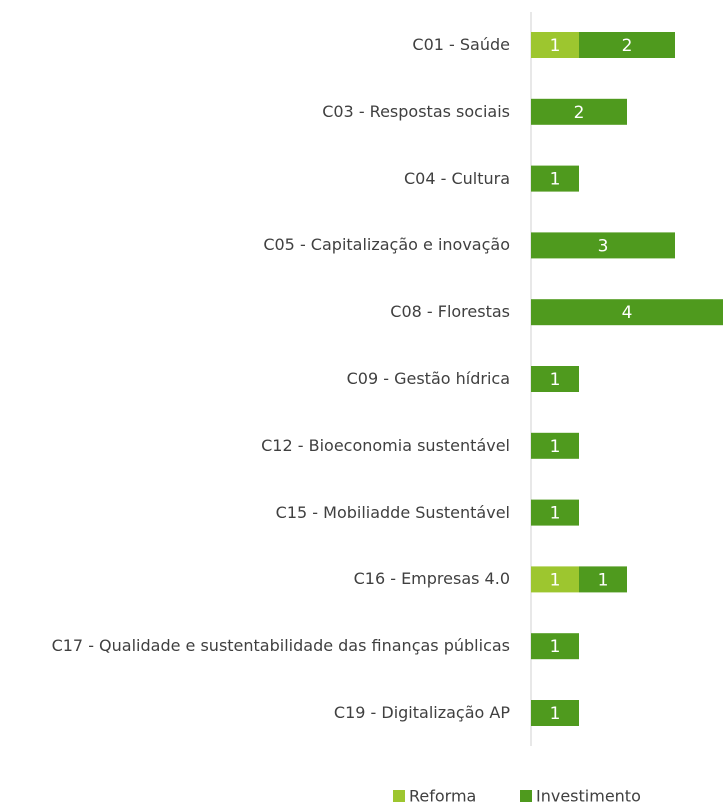  I want to click on category-text: C03 - Respostas sociais, so click(416, 111).